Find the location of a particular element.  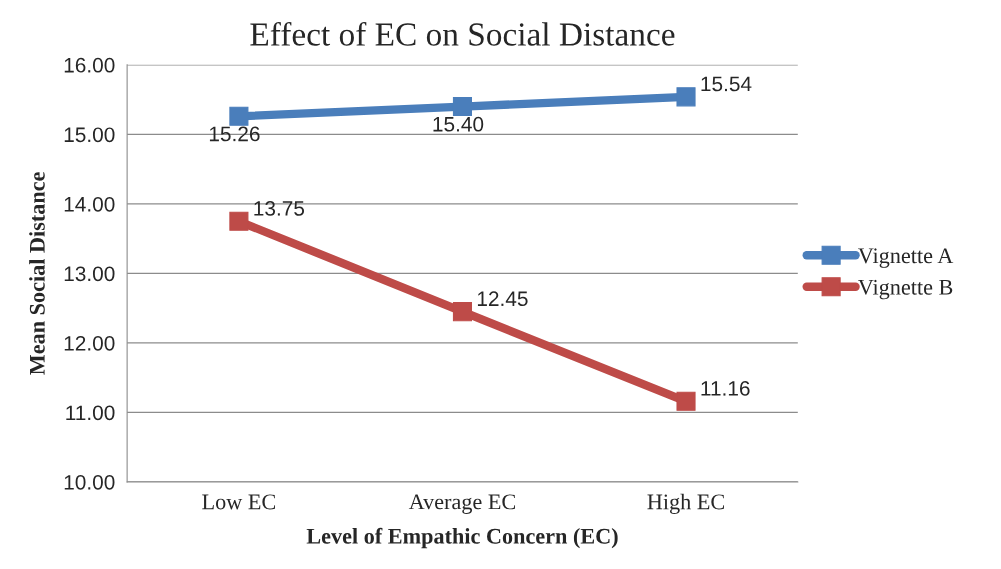

chart-title: Effect of EC on Social Distance is located at coordinates (462, 33).